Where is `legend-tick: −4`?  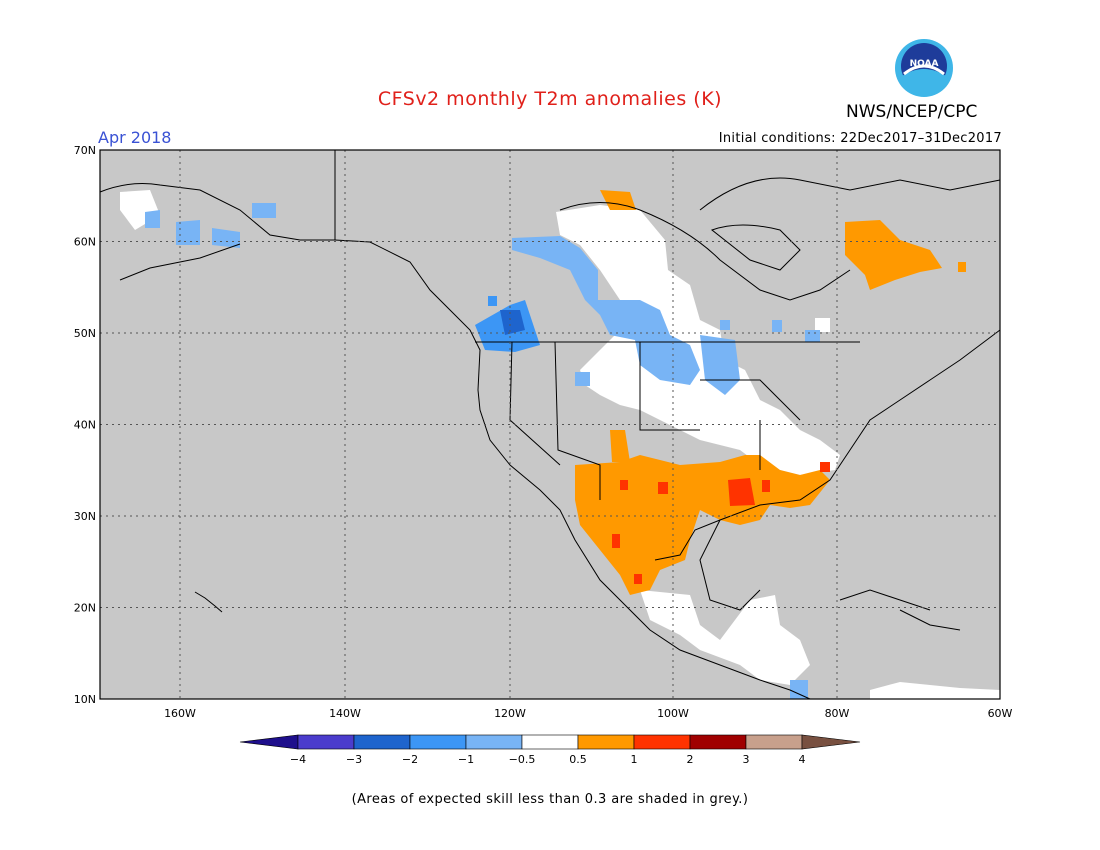
legend-tick: −4 is located at coordinates (298, 759).